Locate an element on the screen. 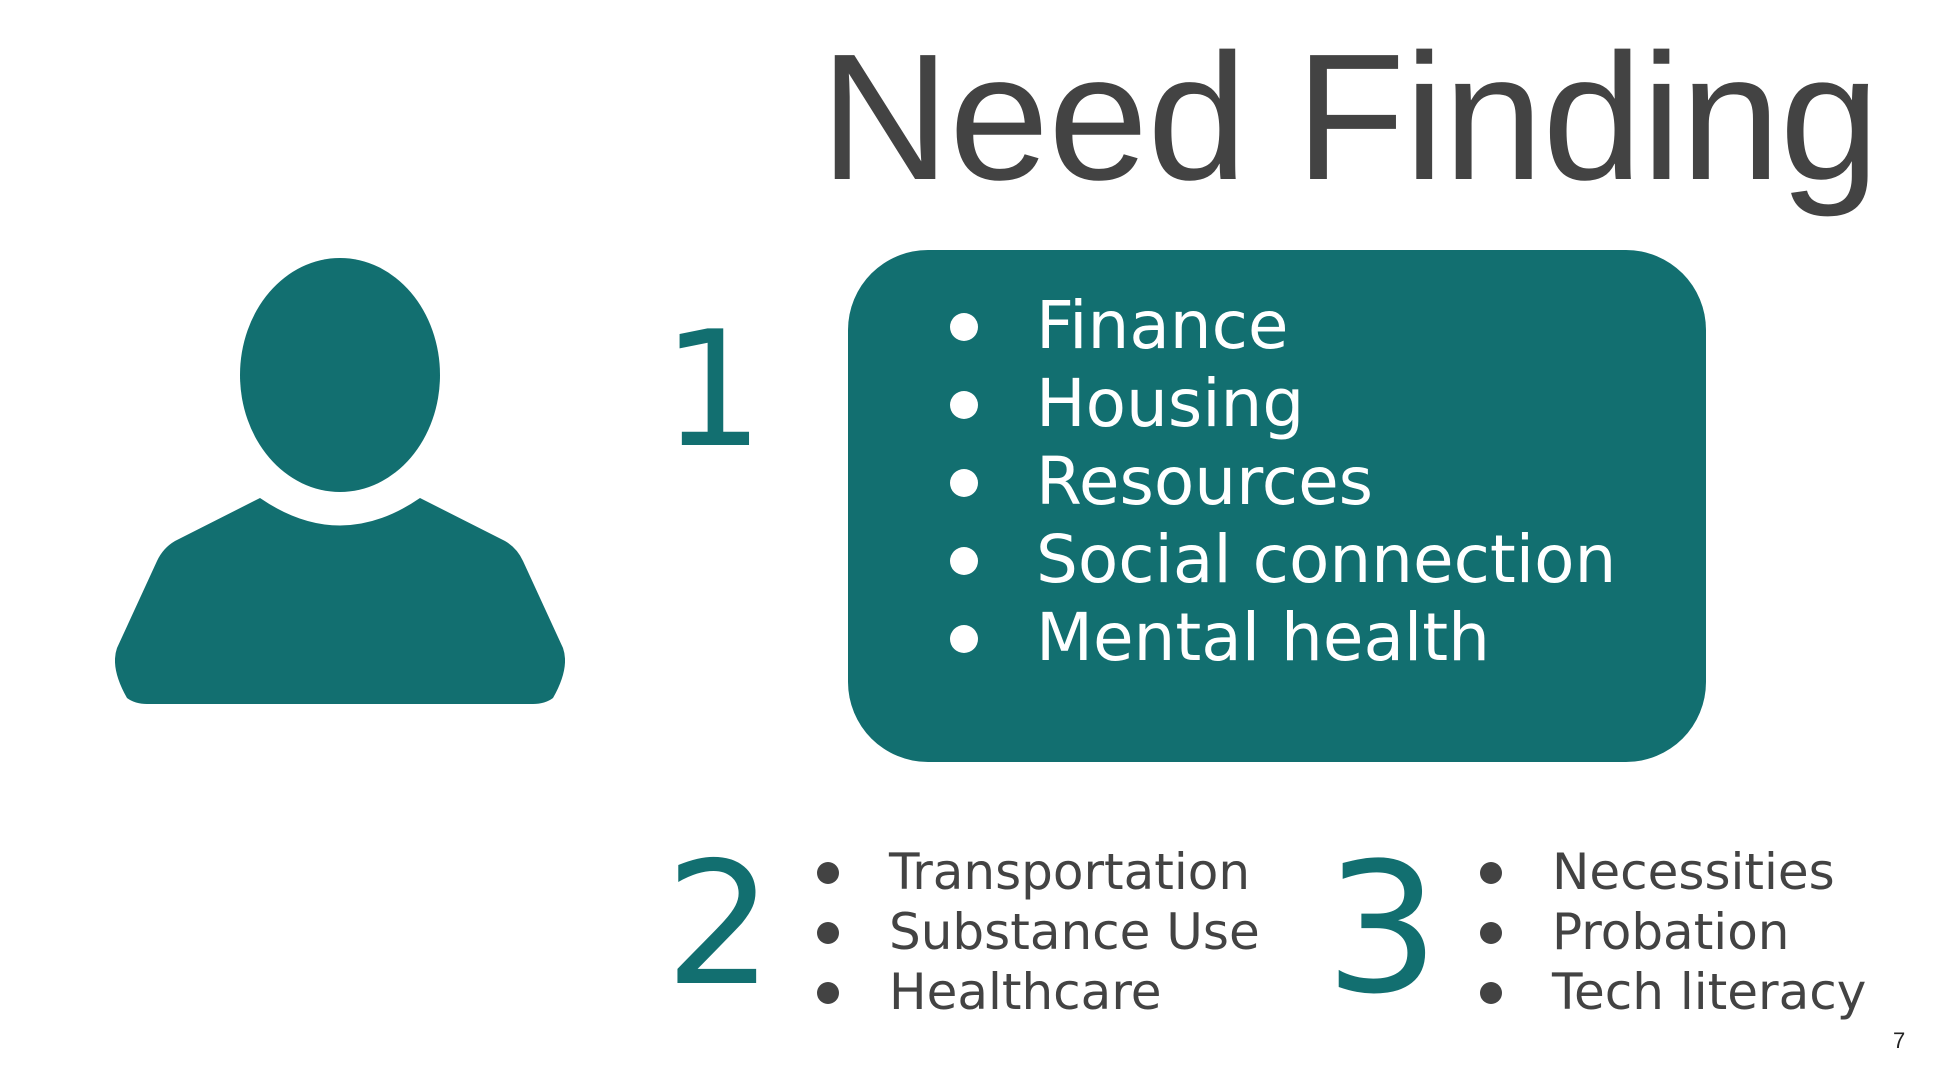 The image size is (1940, 1092). list-item: Tech literacy is located at coordinates (1673, 992).